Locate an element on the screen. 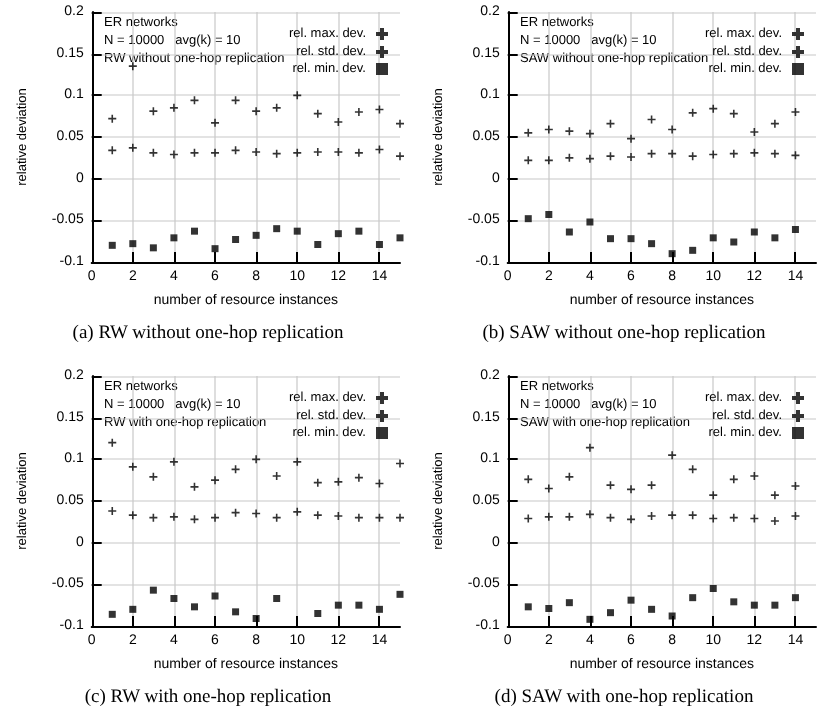  text: (c) RW with one-hop replication is located at coordinates (208, 697).